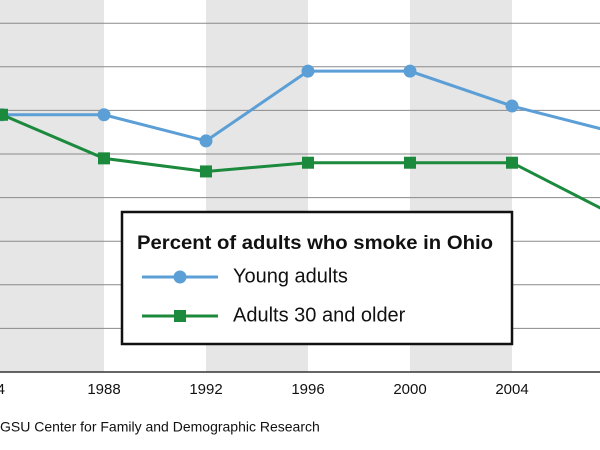  Describe the element at coordinates (205, 389) in the screenshot. I see `x-tick-label: 1992` at that location.